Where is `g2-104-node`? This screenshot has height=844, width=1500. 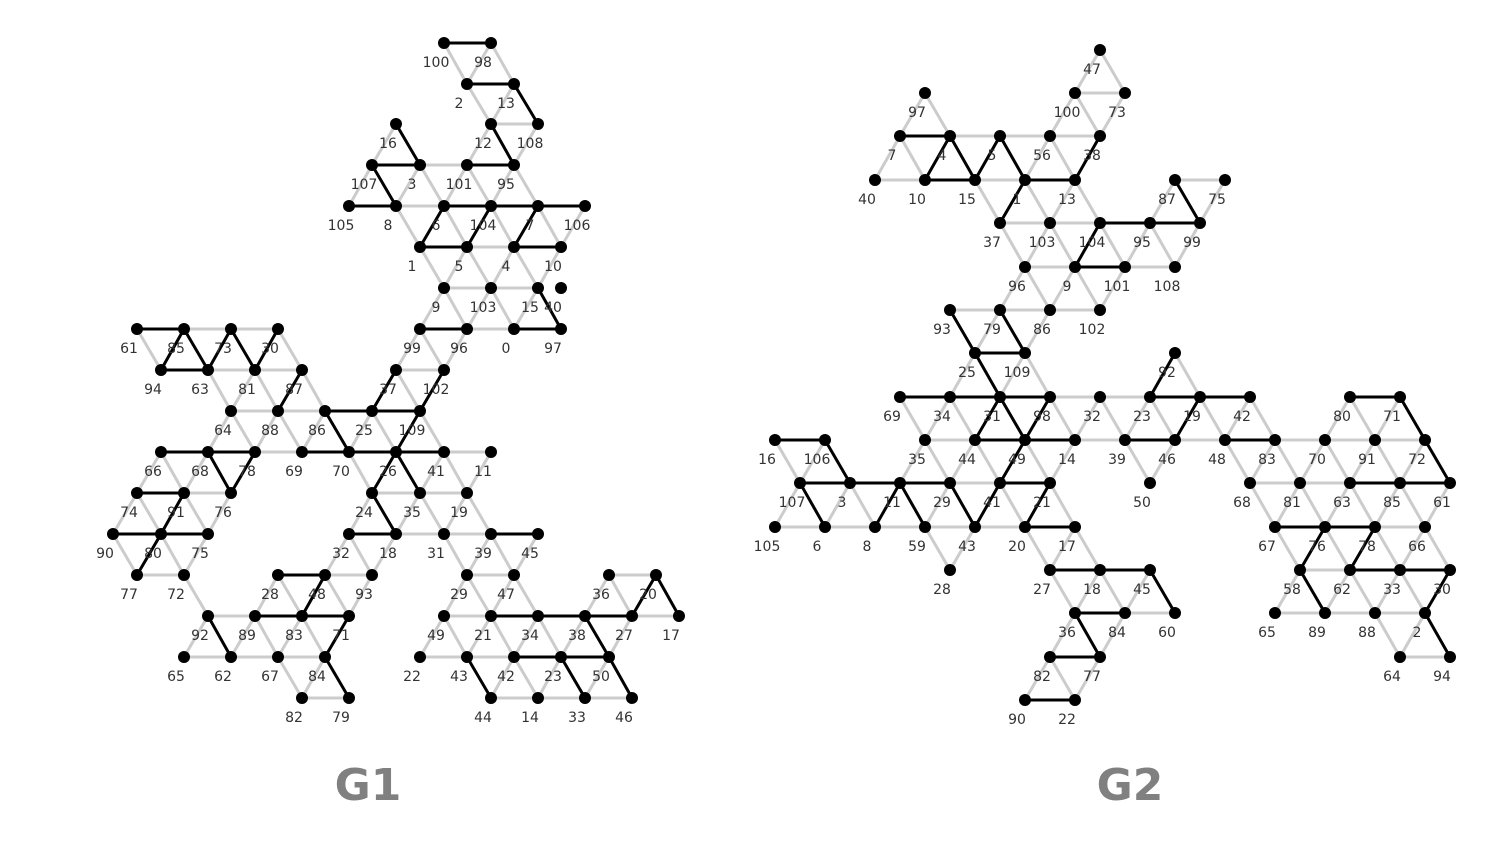 g2-104-node is located at coordinates (1100, 223).